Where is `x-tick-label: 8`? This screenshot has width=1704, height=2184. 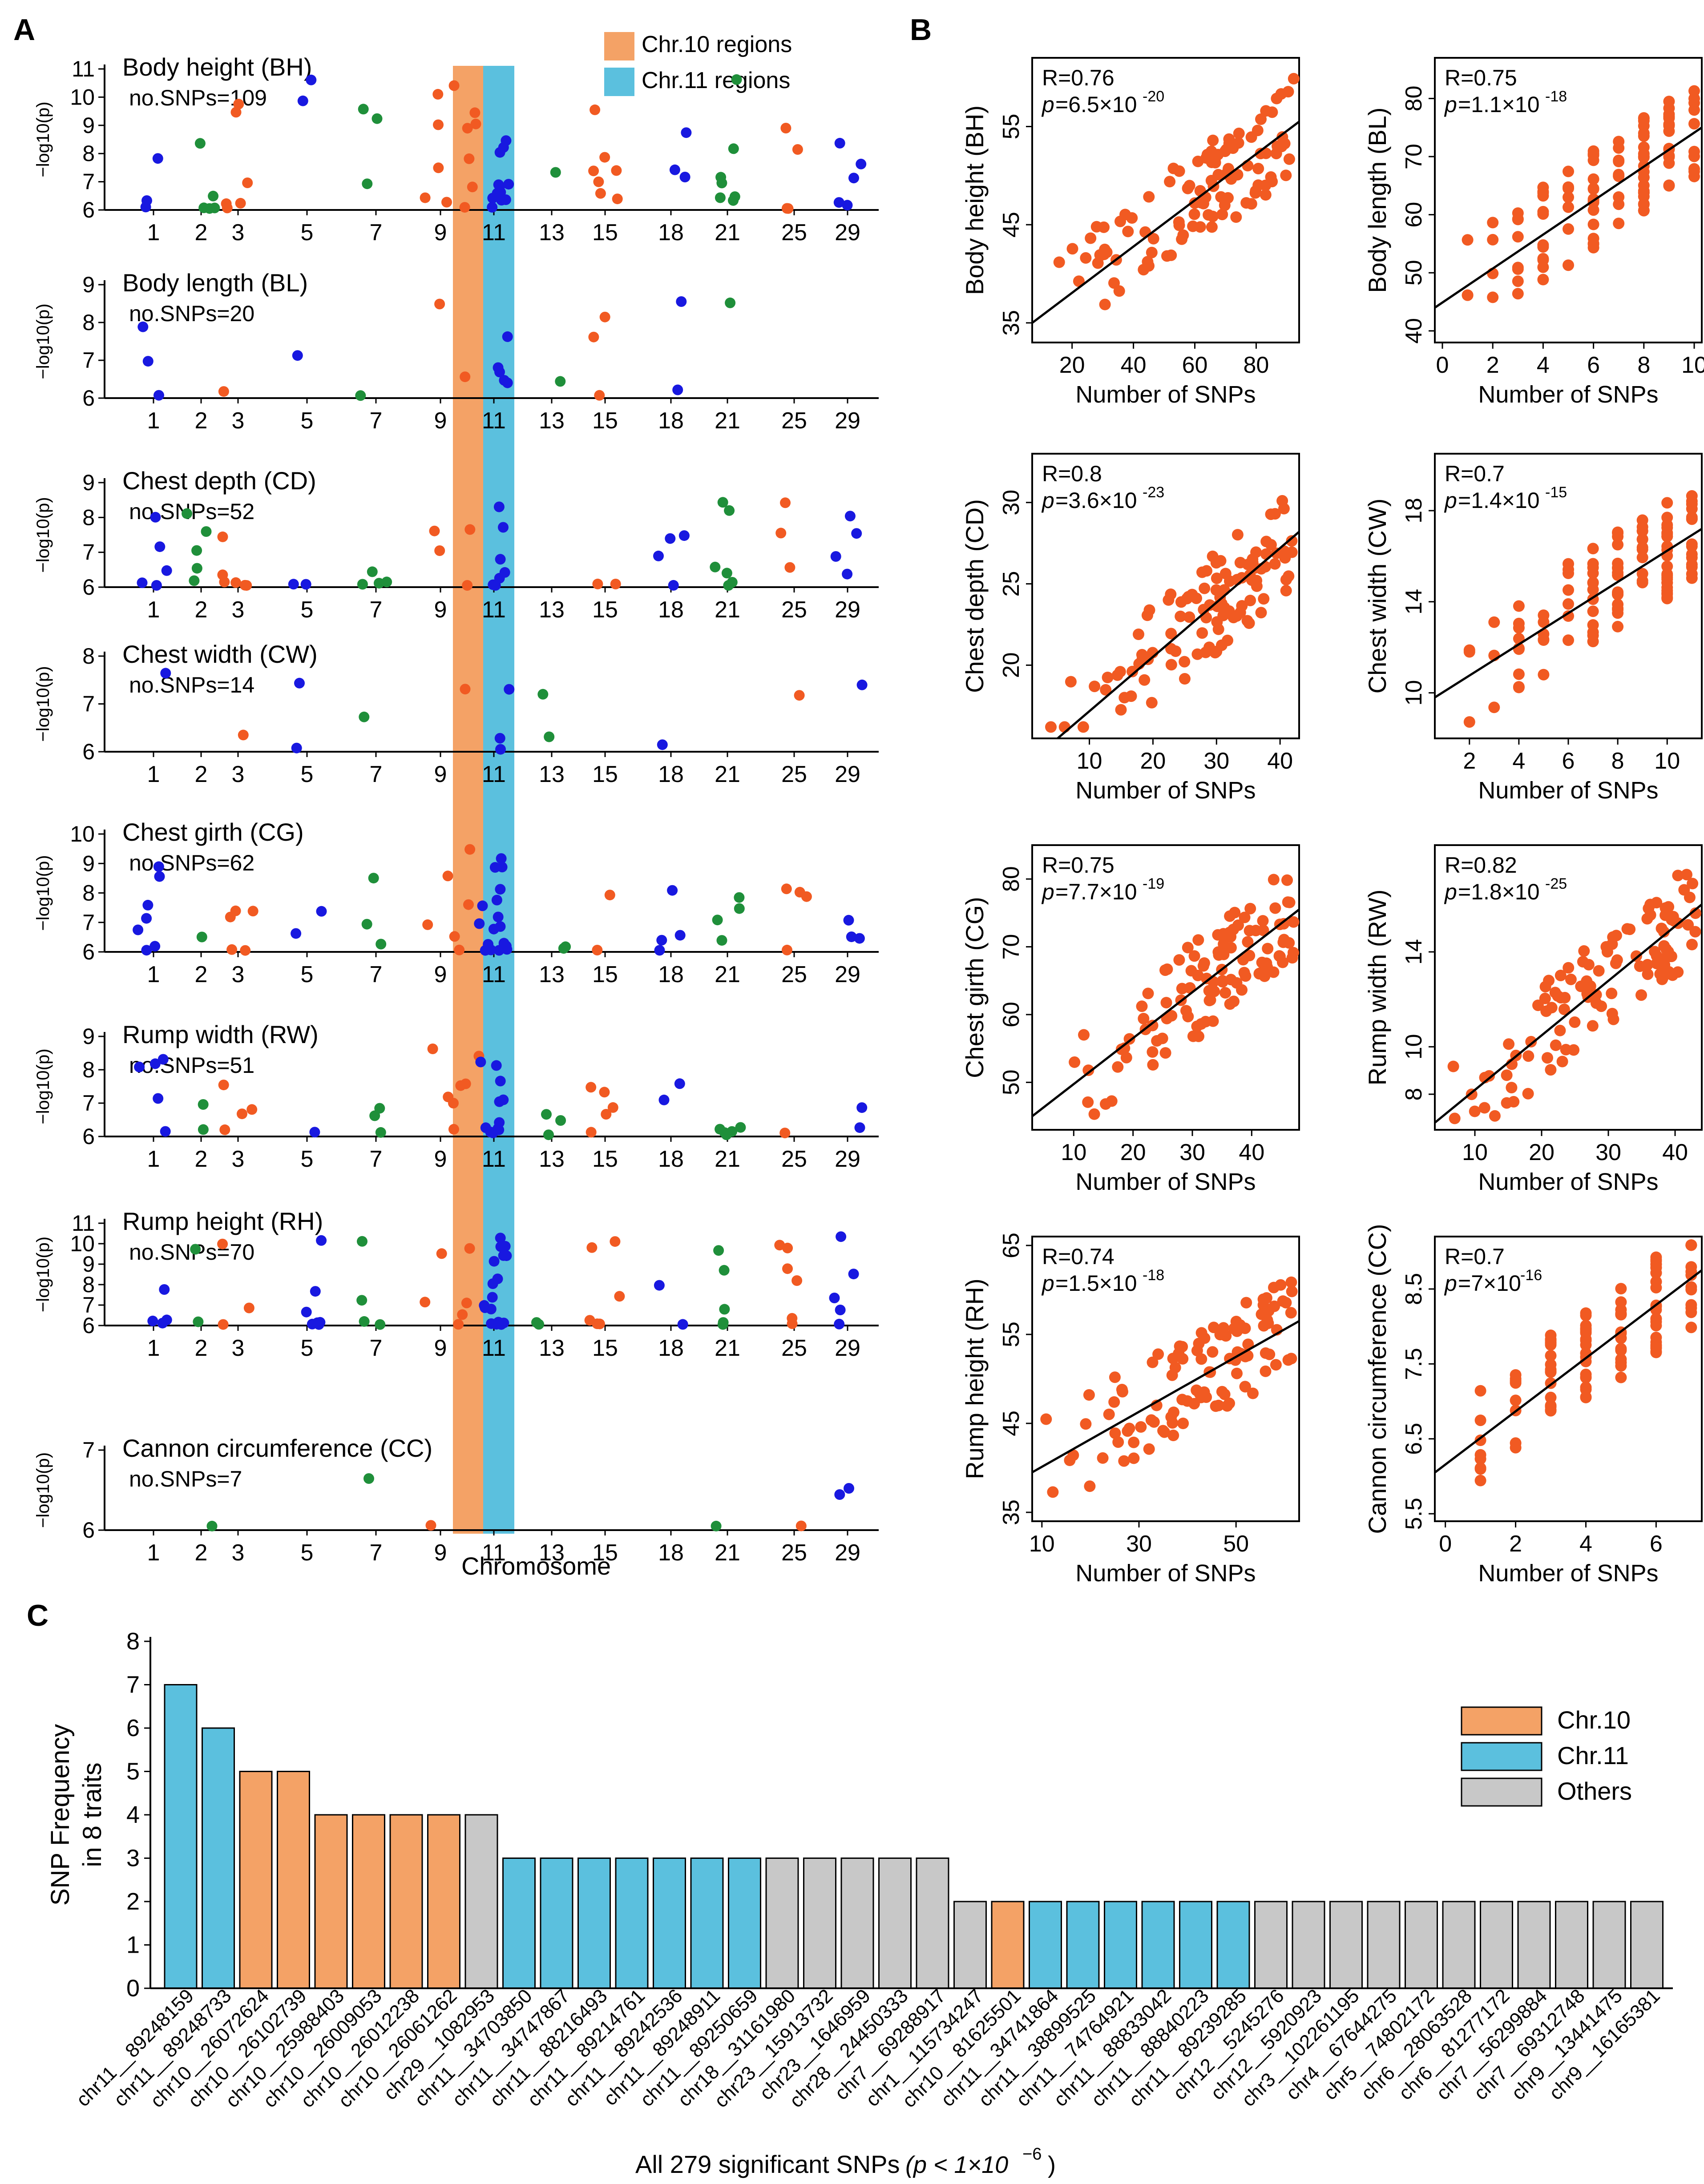 x-tick-label: 8 is located at coordinates (1643, 365).